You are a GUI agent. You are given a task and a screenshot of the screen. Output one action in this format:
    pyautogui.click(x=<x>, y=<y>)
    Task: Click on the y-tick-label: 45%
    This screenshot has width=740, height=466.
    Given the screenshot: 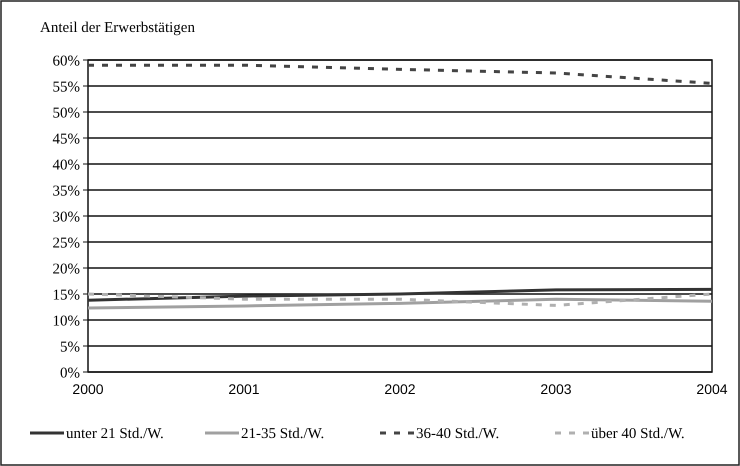 What is the action you would take?
    pyautogui.click(x=66, y=139)
    